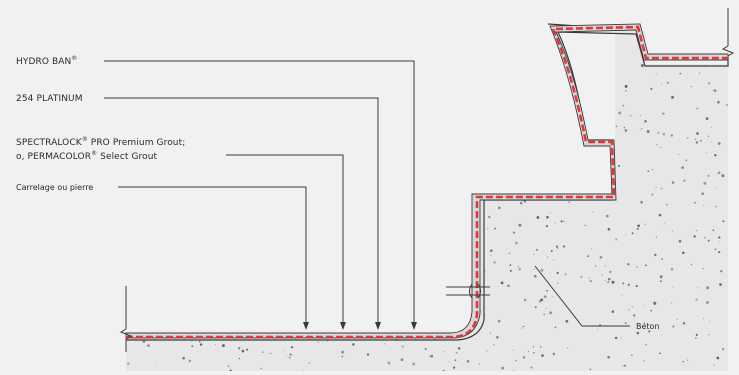  I want to click on arrow-tile, so click(306, 326).